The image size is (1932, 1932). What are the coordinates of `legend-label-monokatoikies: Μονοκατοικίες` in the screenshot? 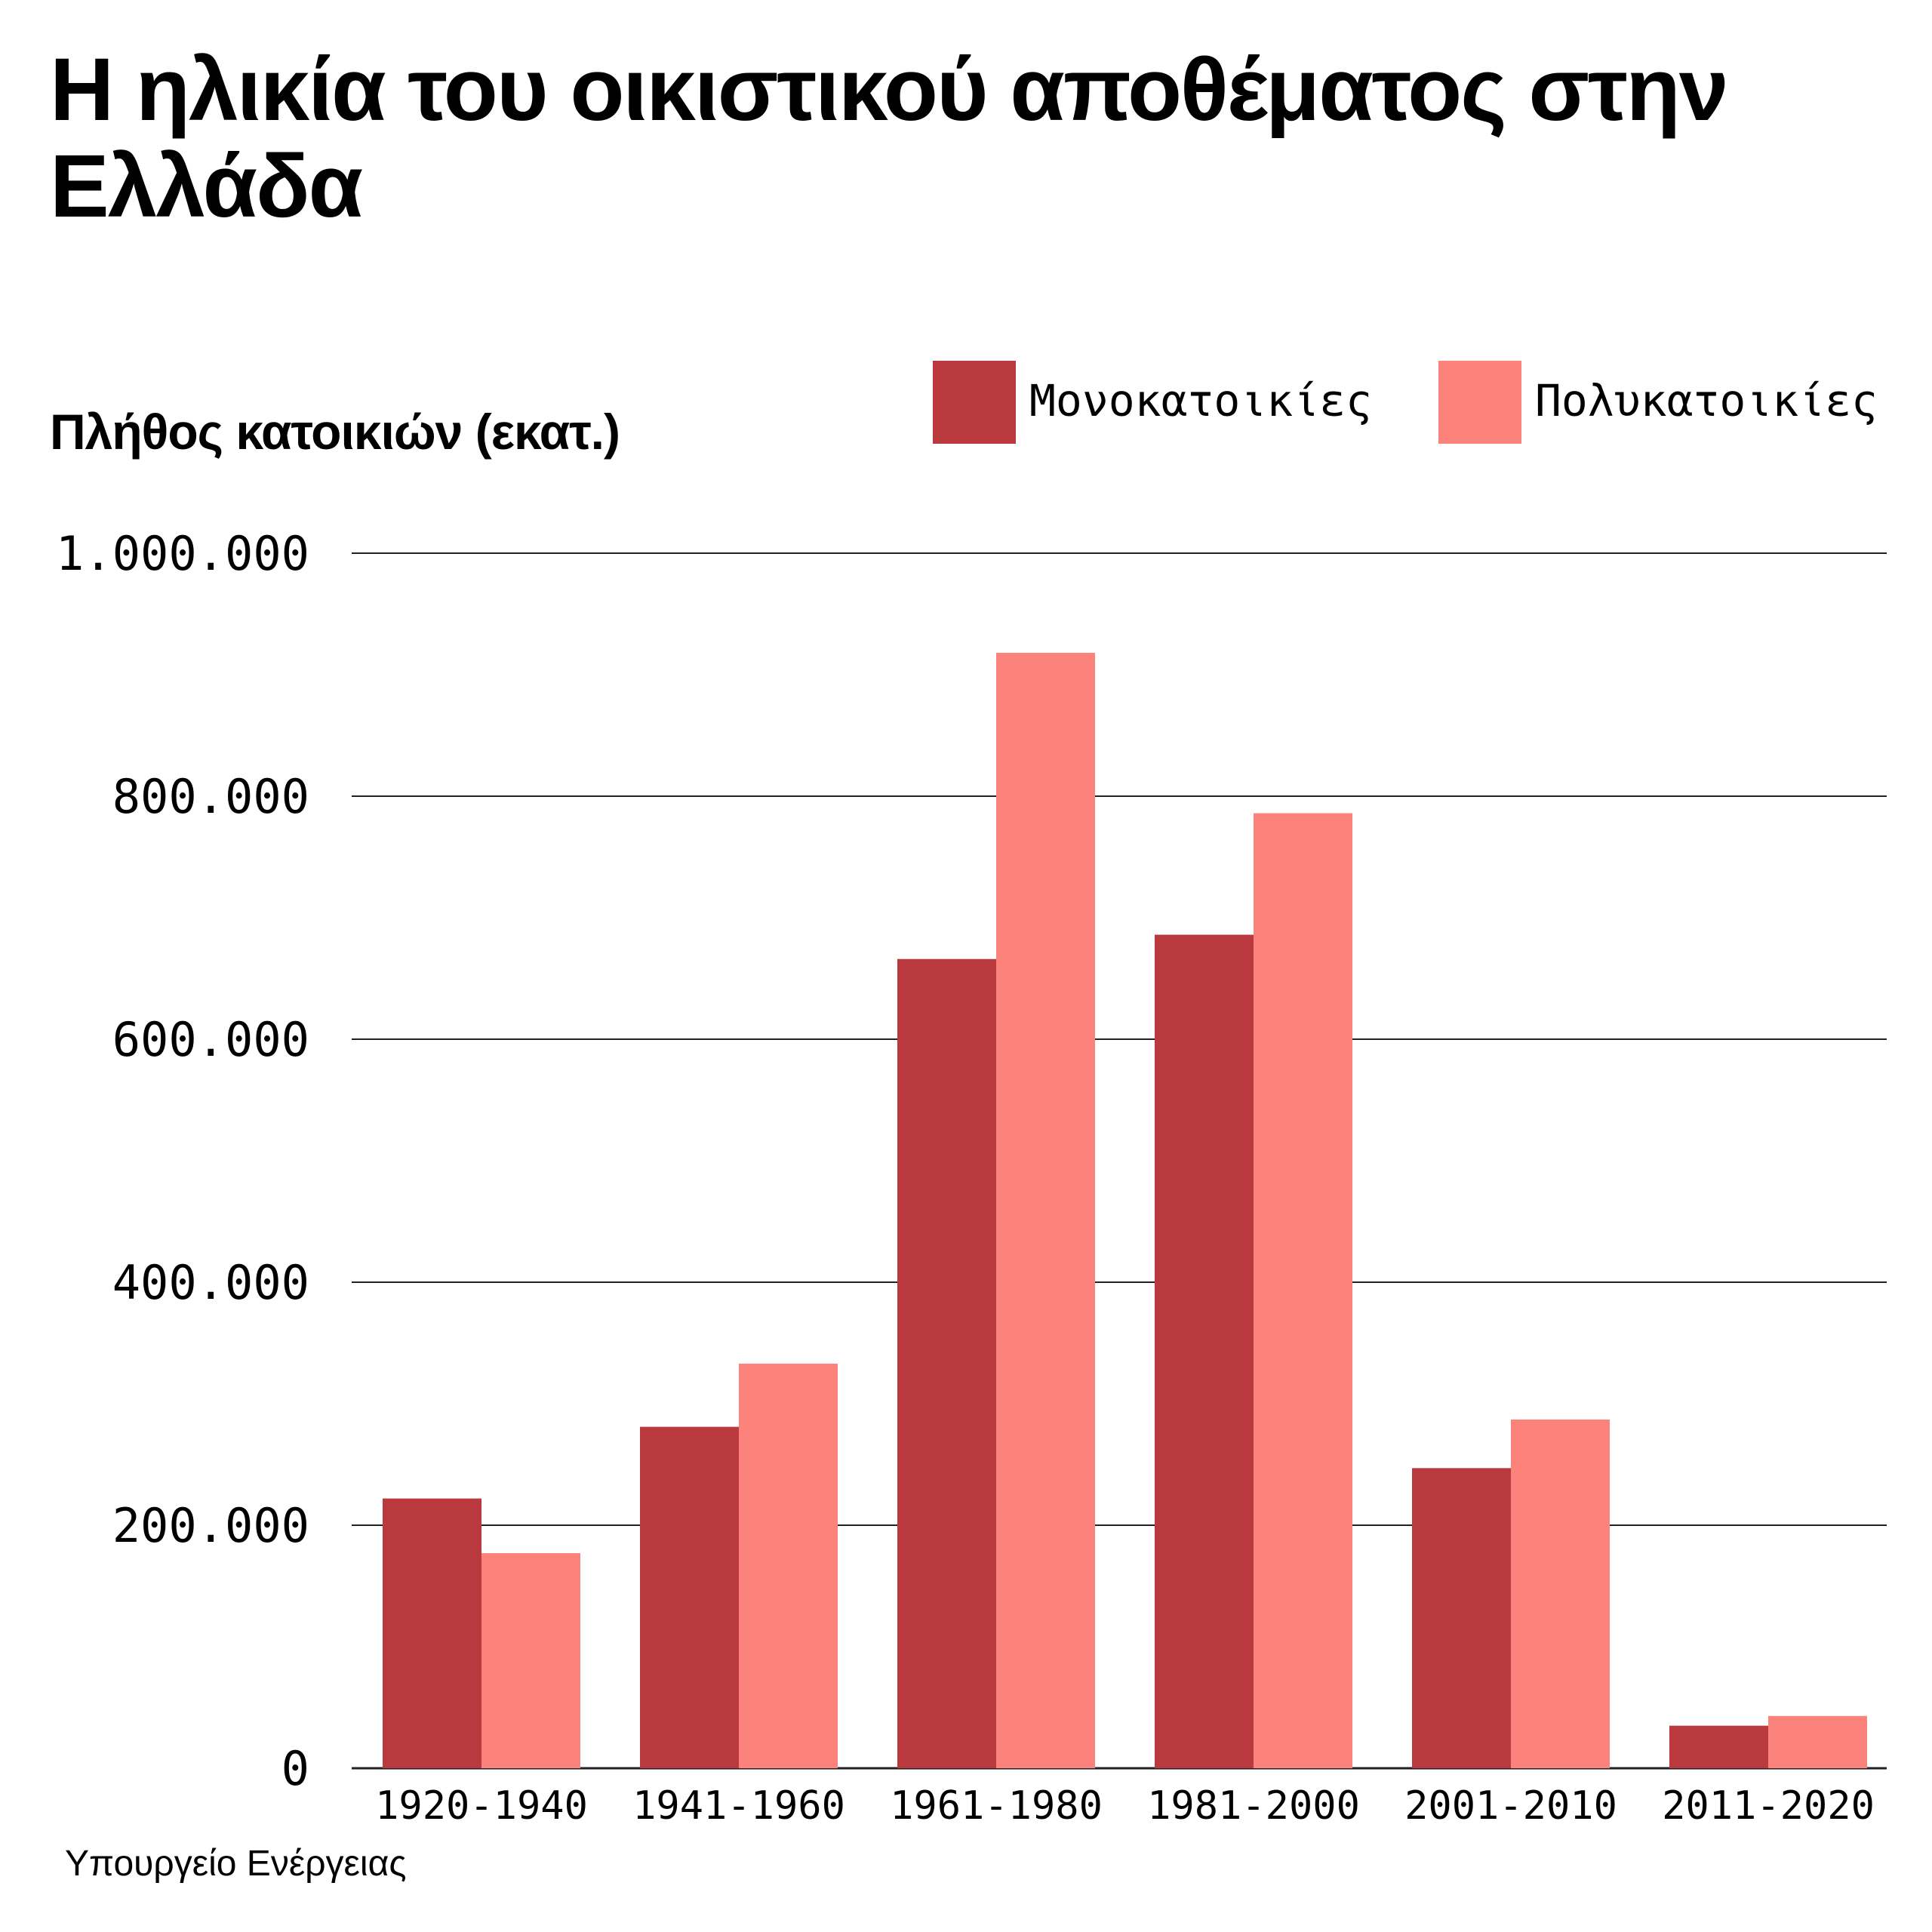 It's located at (1200, 400).